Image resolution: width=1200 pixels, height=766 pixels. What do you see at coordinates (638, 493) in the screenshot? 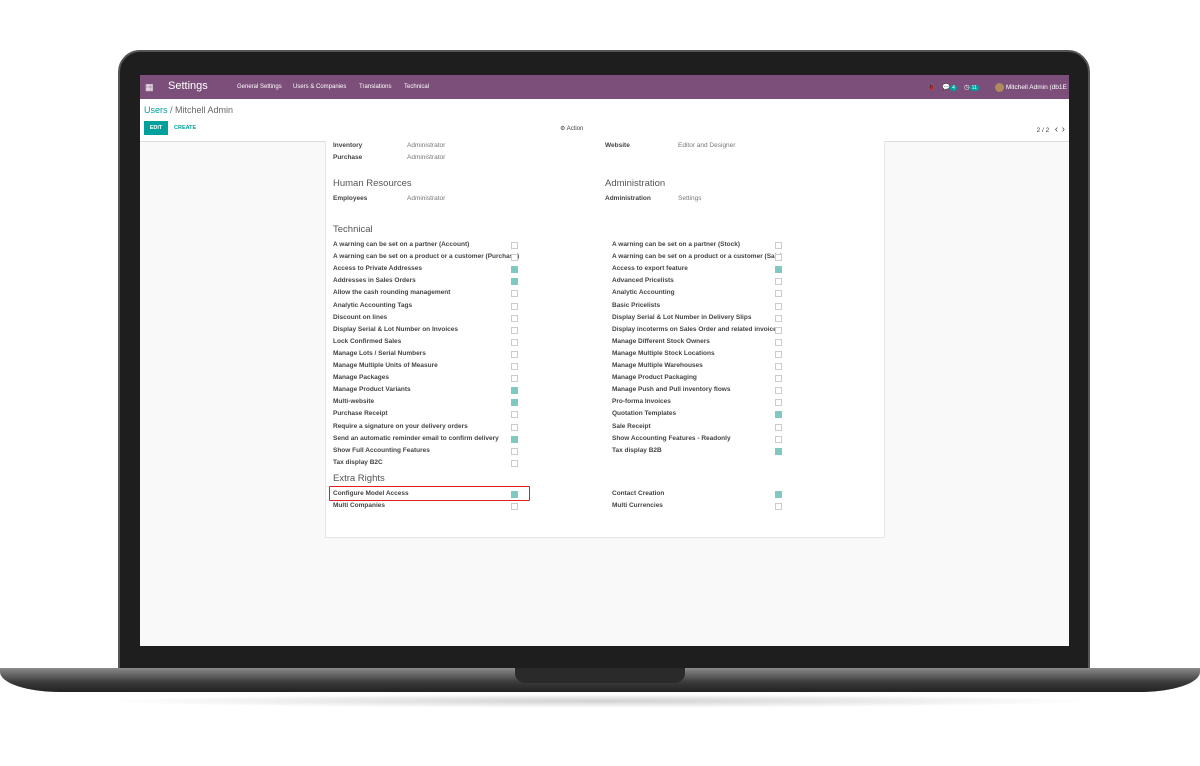
I see `checkbox-label: Contact Creation` at bounding box center [638, 493].